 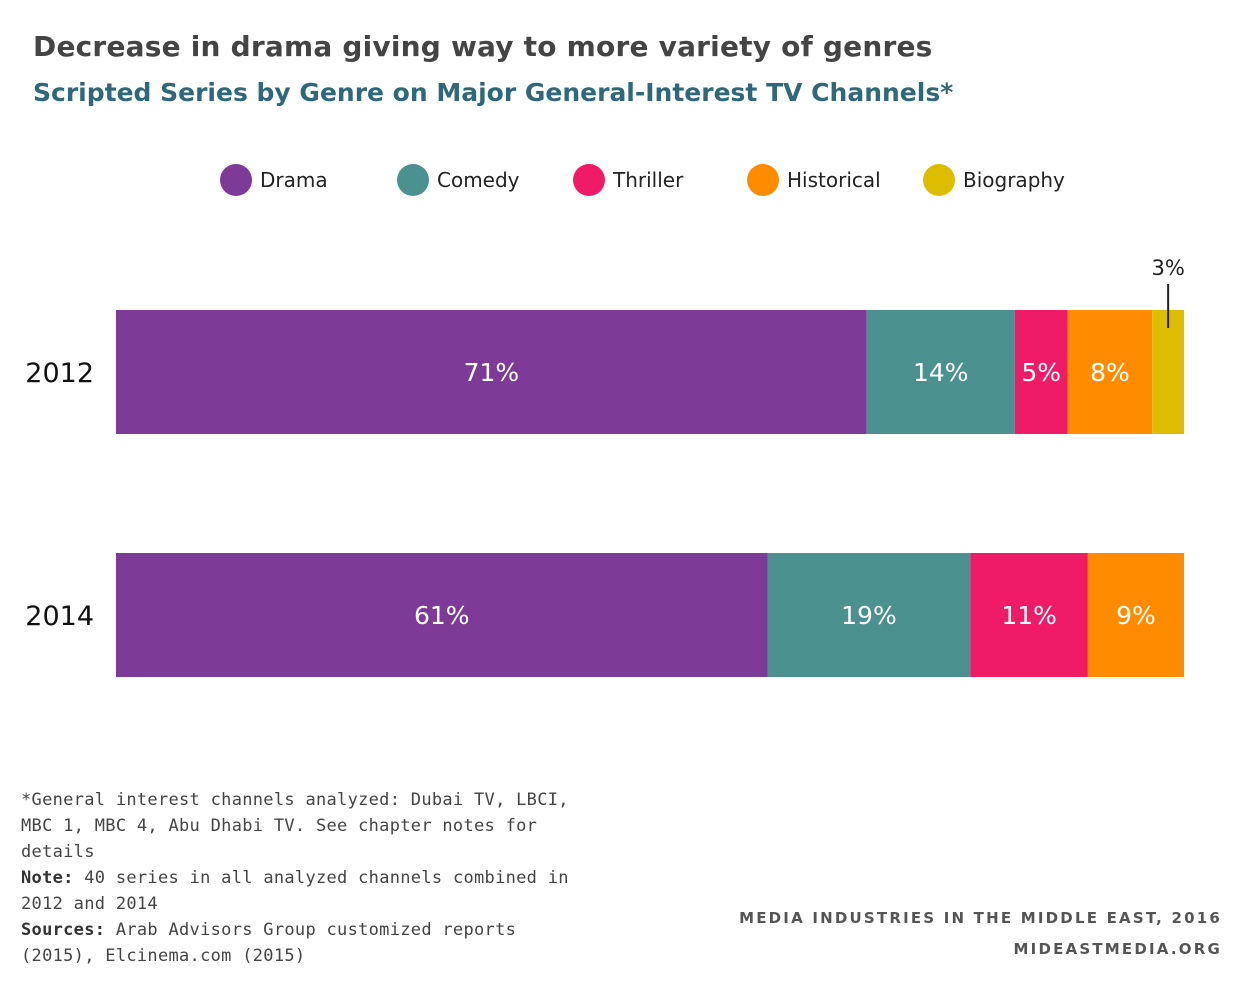 I want to click on sources-label: Sources:, so click(x=63, y=930).